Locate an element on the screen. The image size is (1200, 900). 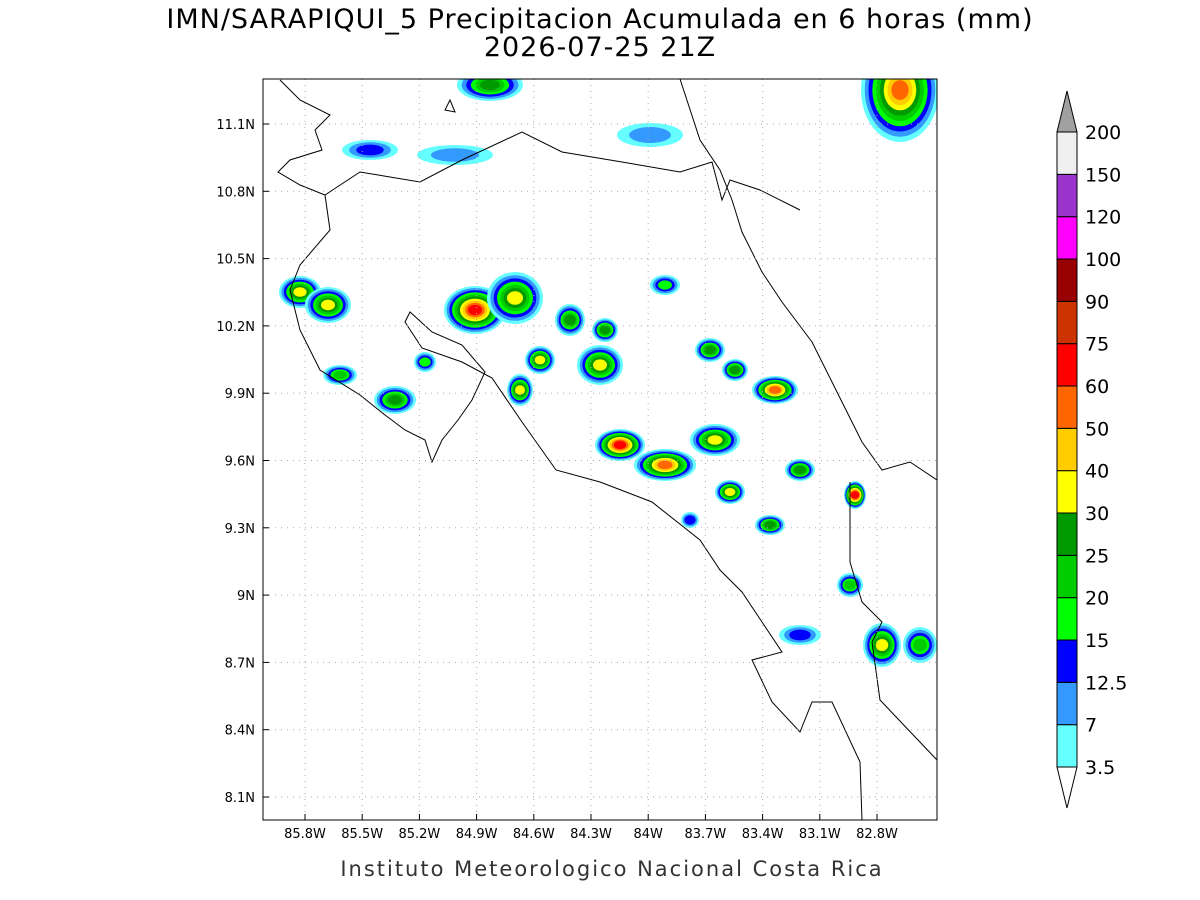
colorbar-under is located at coordinates (1067, 787).